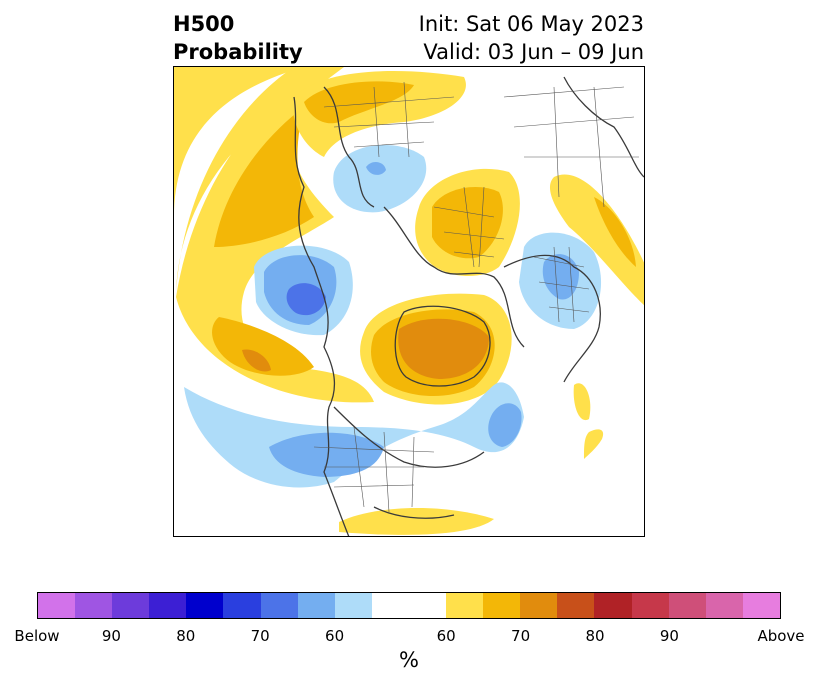  I want to click on anomaly-below-60-north-america, so click(354, 435).